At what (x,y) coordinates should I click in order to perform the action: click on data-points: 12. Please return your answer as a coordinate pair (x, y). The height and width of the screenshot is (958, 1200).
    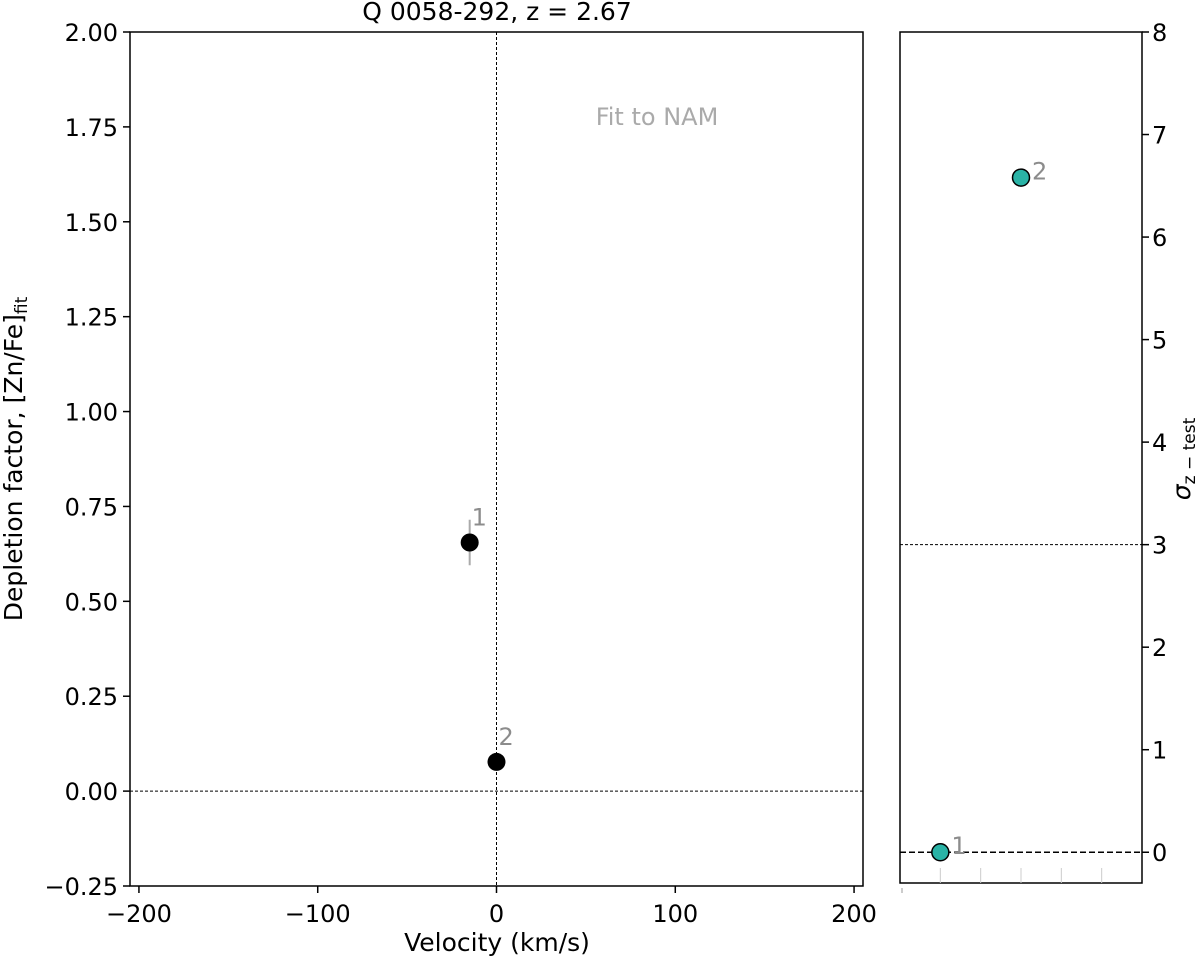
    Looking at the image, I should click on (487, 637).